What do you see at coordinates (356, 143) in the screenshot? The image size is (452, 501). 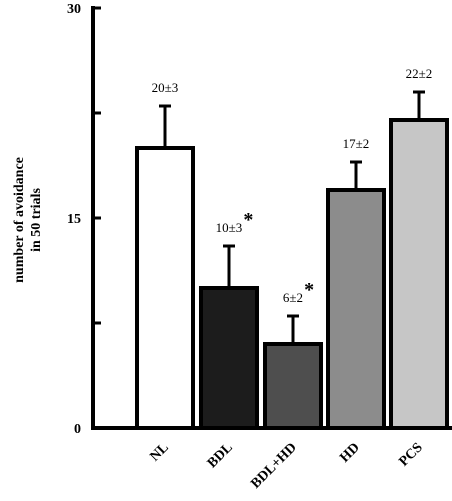 I see `value-label: 17±2` at bounding box center [356, 143].